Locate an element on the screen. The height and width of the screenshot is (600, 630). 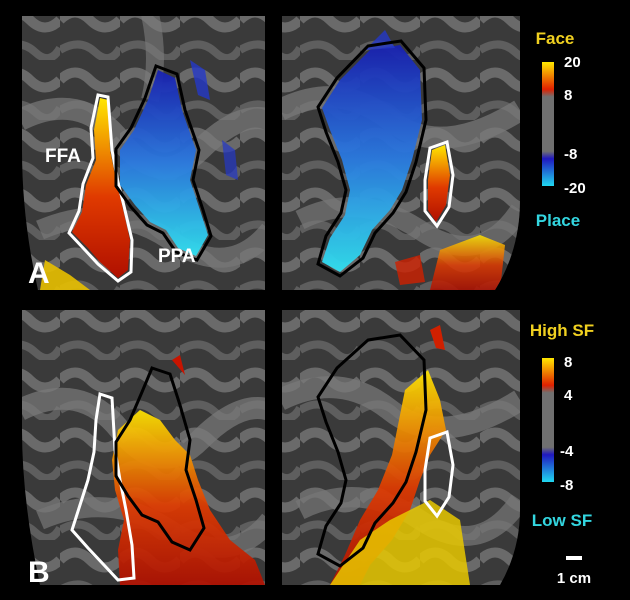
ffa-label: FFA is located at coordinates (63, 156).